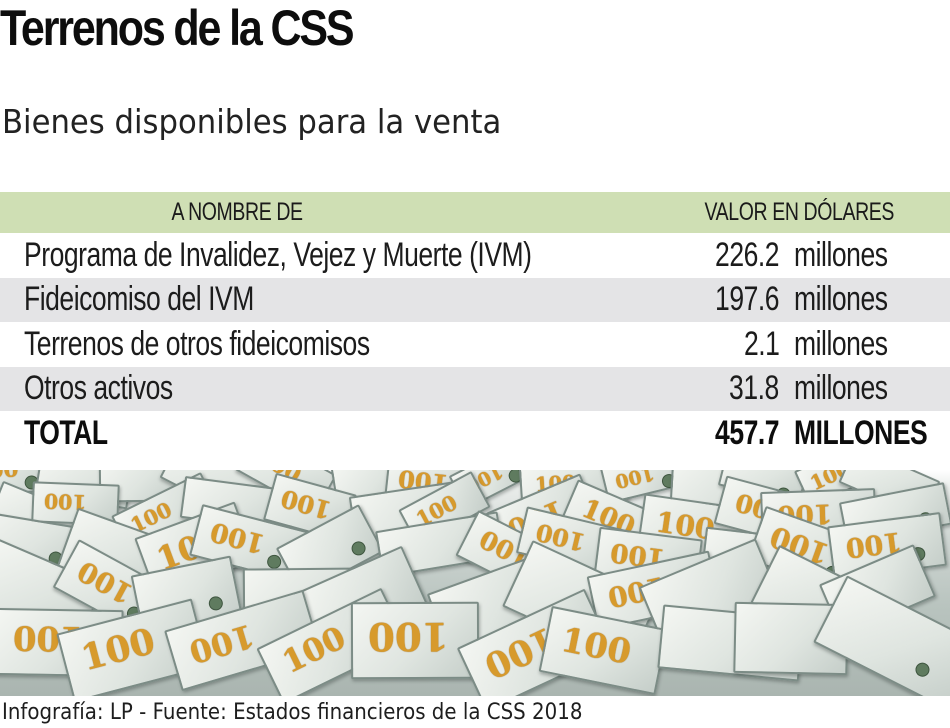  I want to click on column-header-name: A NOMBRE DE, so click(237, 212).